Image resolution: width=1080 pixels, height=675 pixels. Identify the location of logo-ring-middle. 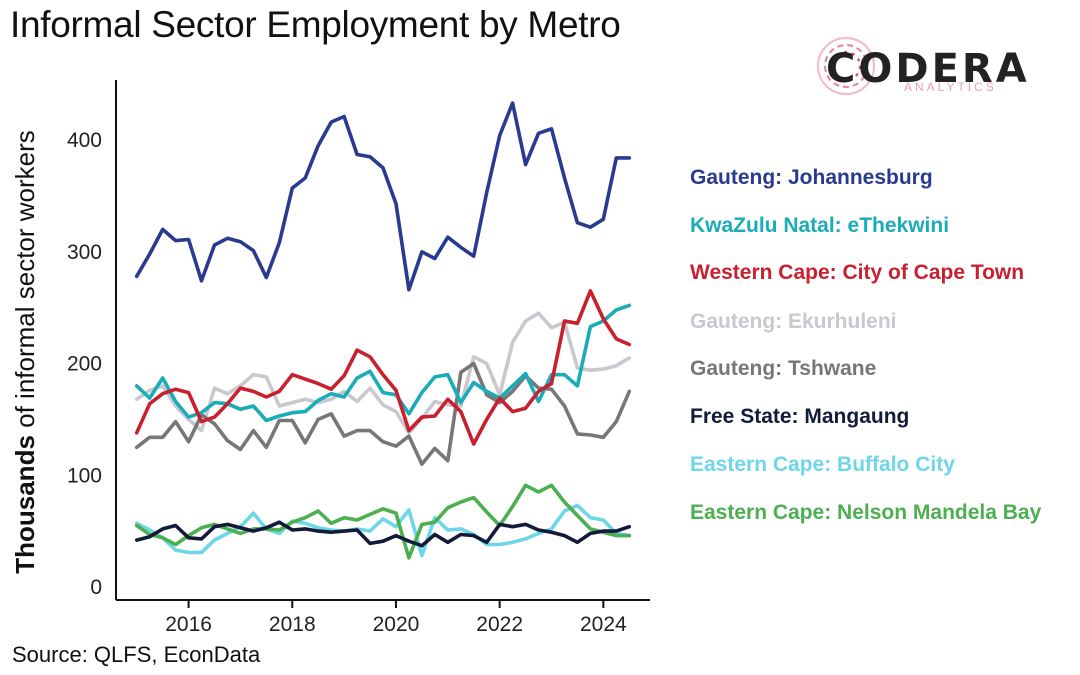
(846, 66).